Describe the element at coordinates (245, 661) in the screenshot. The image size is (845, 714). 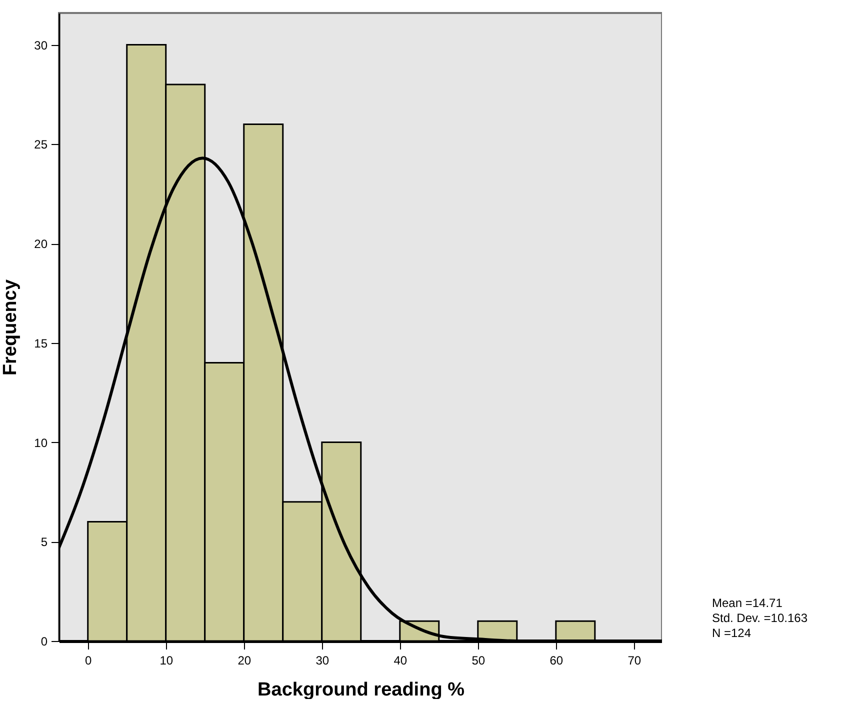
I see `x-tick-label: 20` at that location.